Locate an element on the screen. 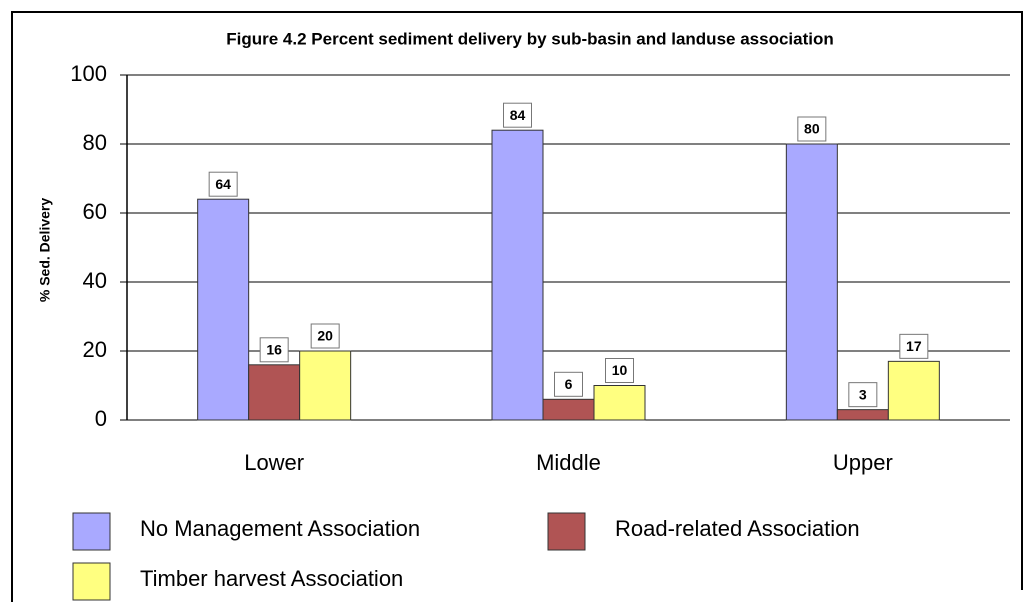  data-label: 10 is located at coordinates (620, 370).